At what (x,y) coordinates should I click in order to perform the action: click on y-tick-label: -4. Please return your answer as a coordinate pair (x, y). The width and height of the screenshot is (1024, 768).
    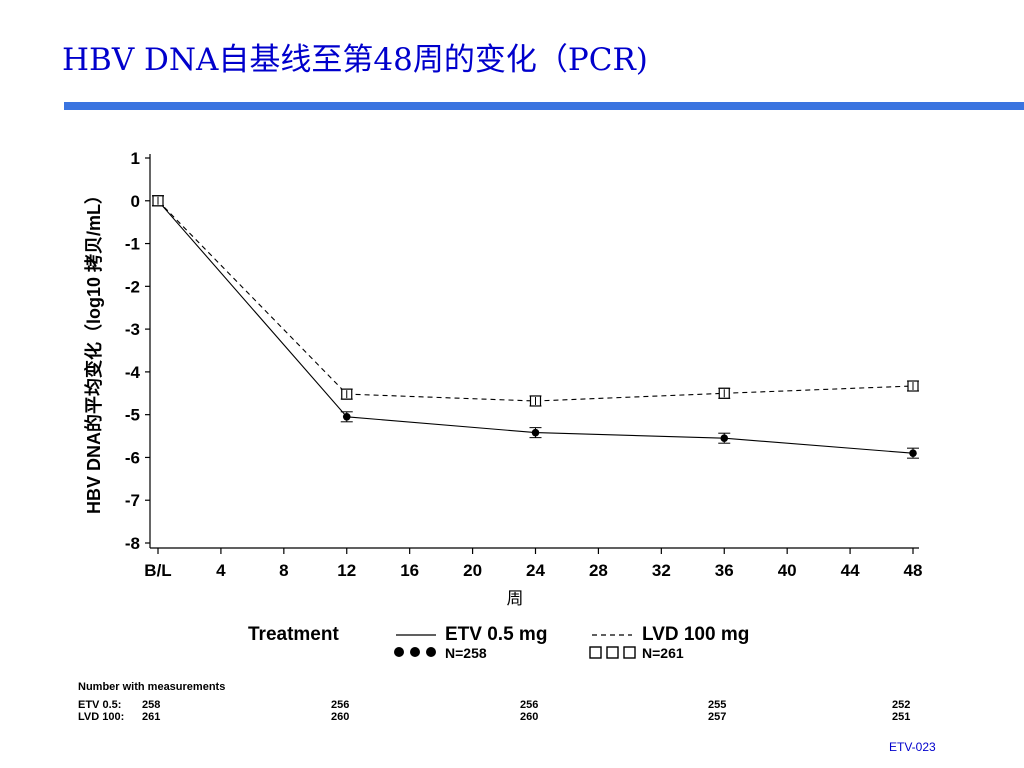
    Looking at the image, I should click on (133, 372).